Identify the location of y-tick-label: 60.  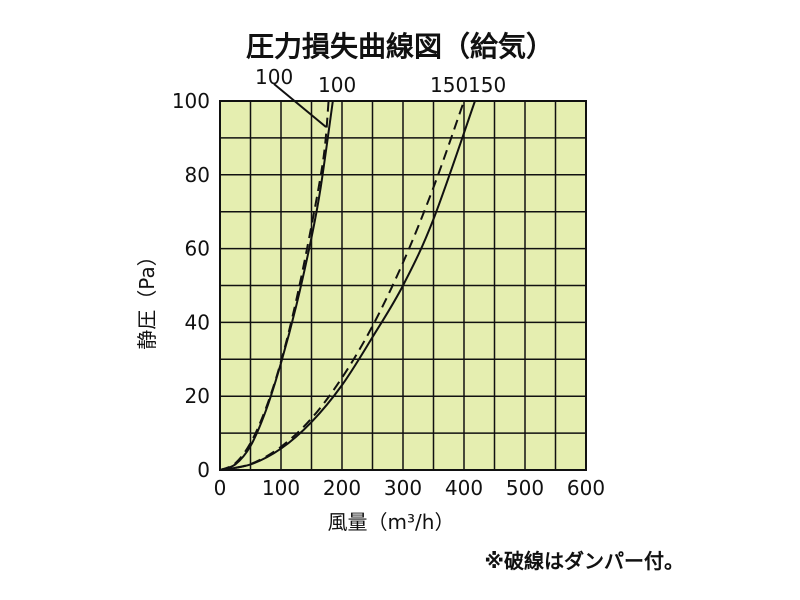
(197, 249).